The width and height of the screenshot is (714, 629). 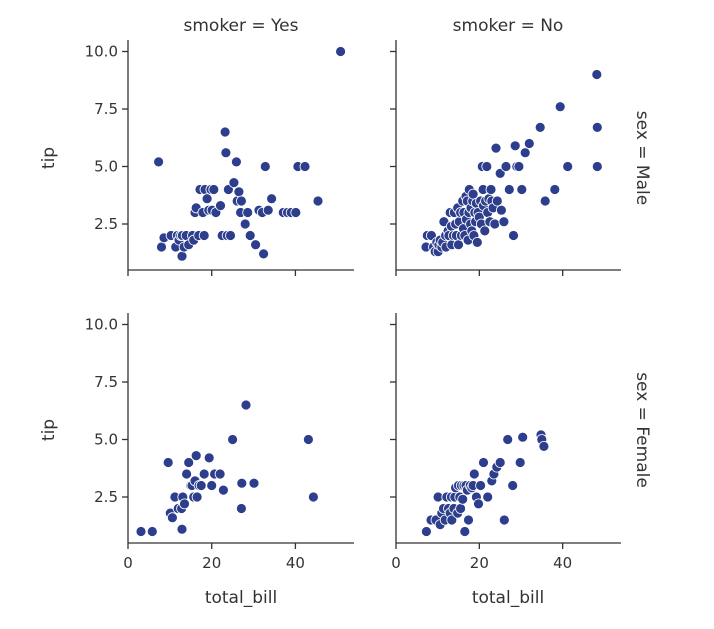 I want to click on row-title-sex-male: sex = Male, so click(x=642, y=158).